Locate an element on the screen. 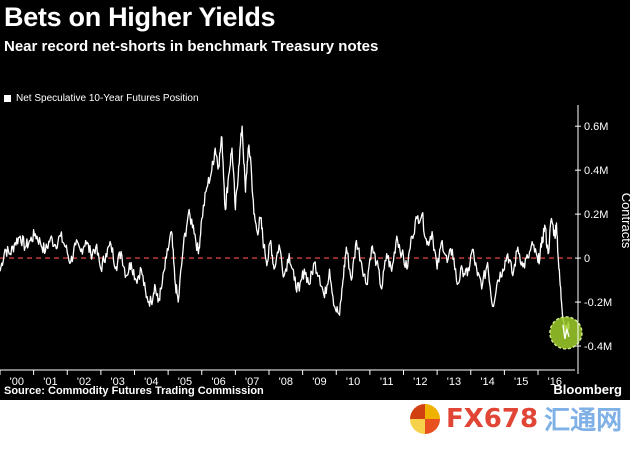 Image resolution: width=630 pixels, height=450 pixels. y-tick-label: 0.6M is located at coordinates (596, 127).